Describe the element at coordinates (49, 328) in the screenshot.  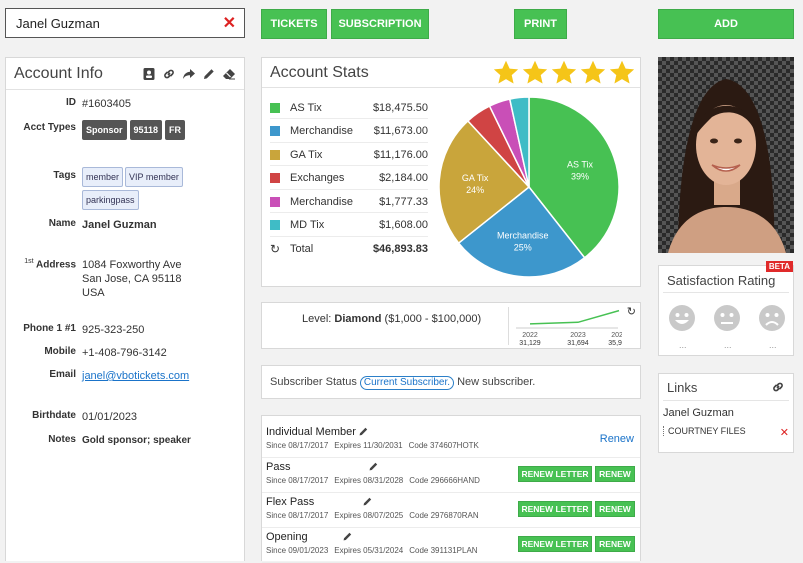
I see `phone-label: Phone 1 #1` at that location.